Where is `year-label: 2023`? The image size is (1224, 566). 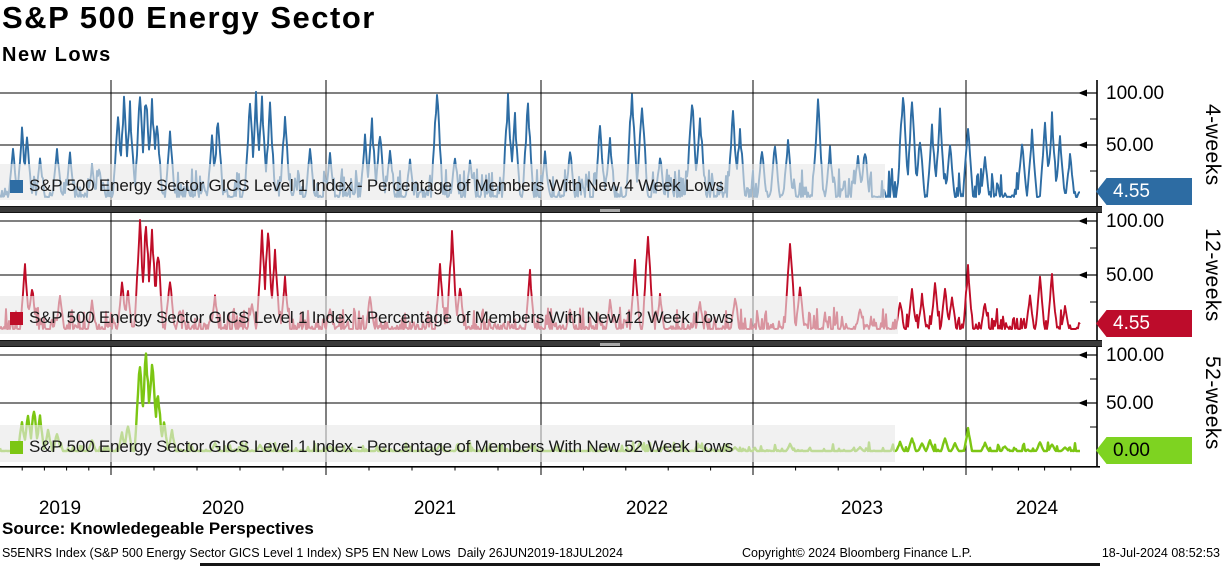
year-label: 2023 is located at coordinates (862, 508).